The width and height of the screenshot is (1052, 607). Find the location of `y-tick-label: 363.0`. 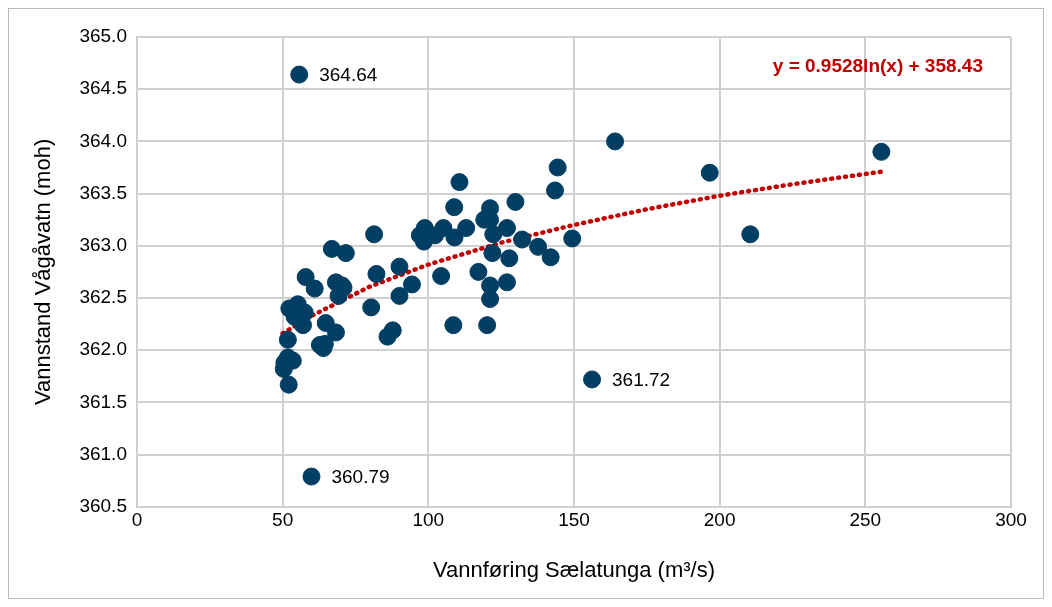

y-tick-label: 363.0 is located at coordinates (103, 245).